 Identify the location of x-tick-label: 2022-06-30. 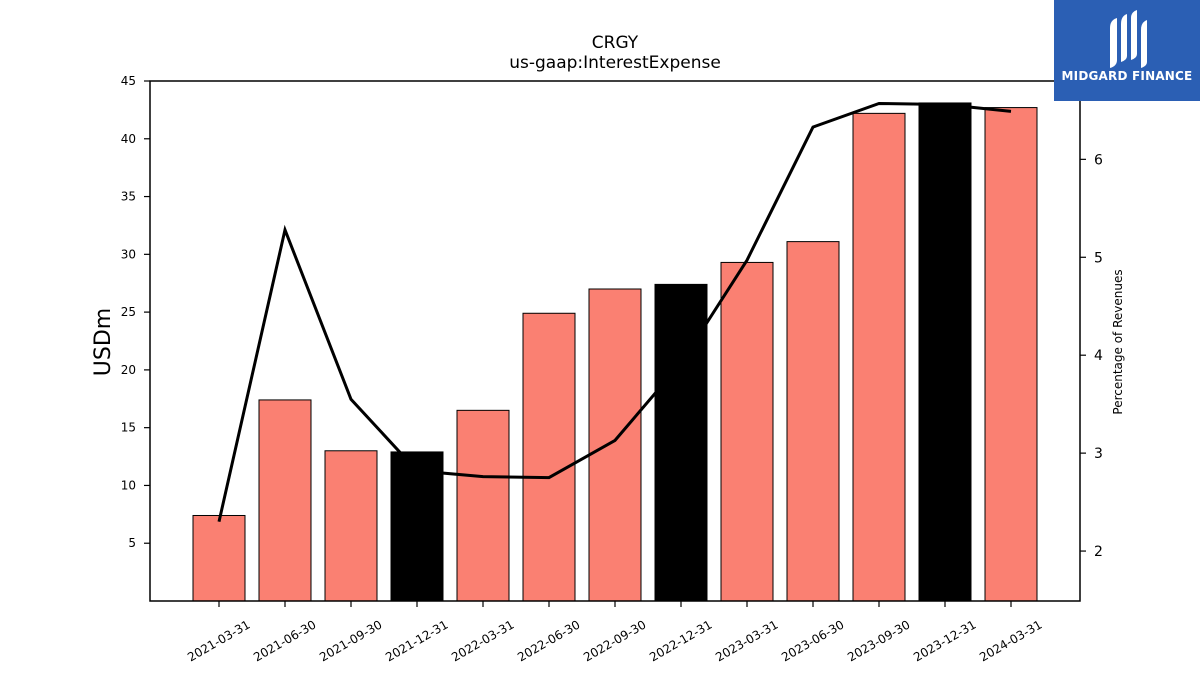
(548, 640).